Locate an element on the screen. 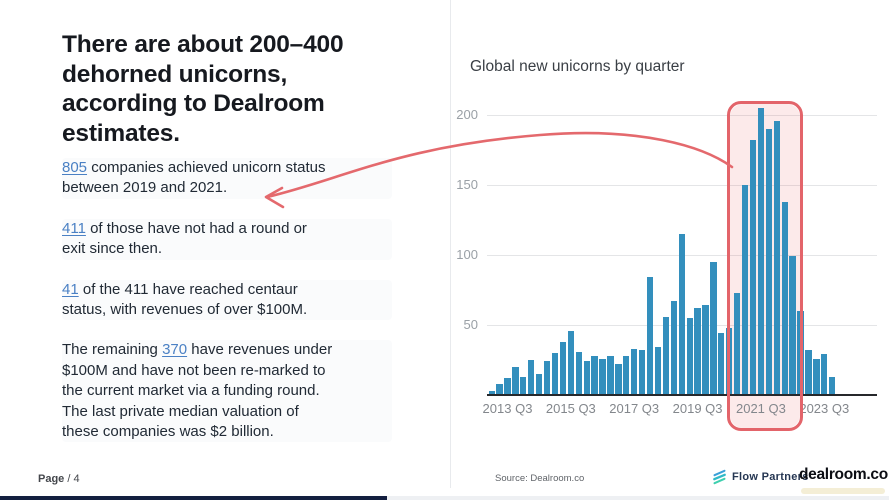  x-axis-tick: 2015 Q3 is located at coordinates (570, 408).